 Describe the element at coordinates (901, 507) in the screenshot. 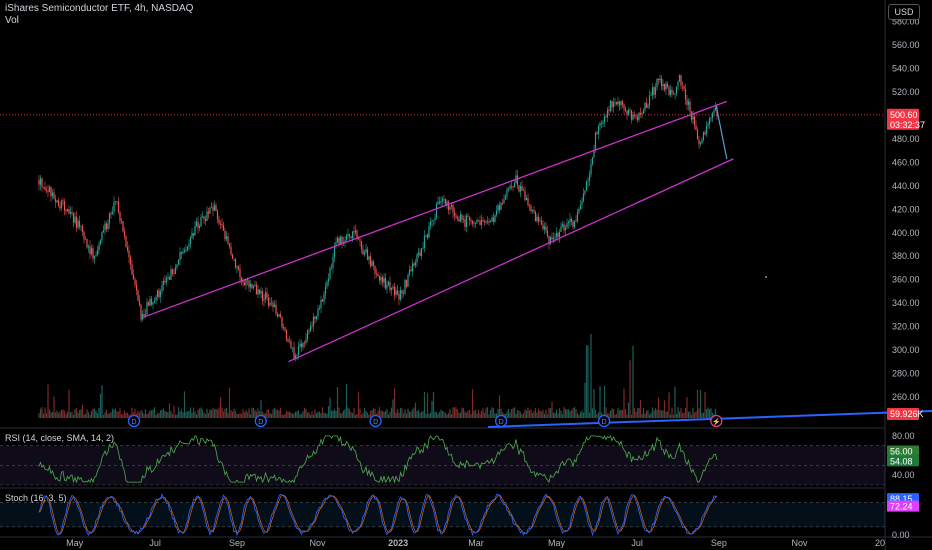

I see `stoch-d-badge-text: 72.24` at that location.